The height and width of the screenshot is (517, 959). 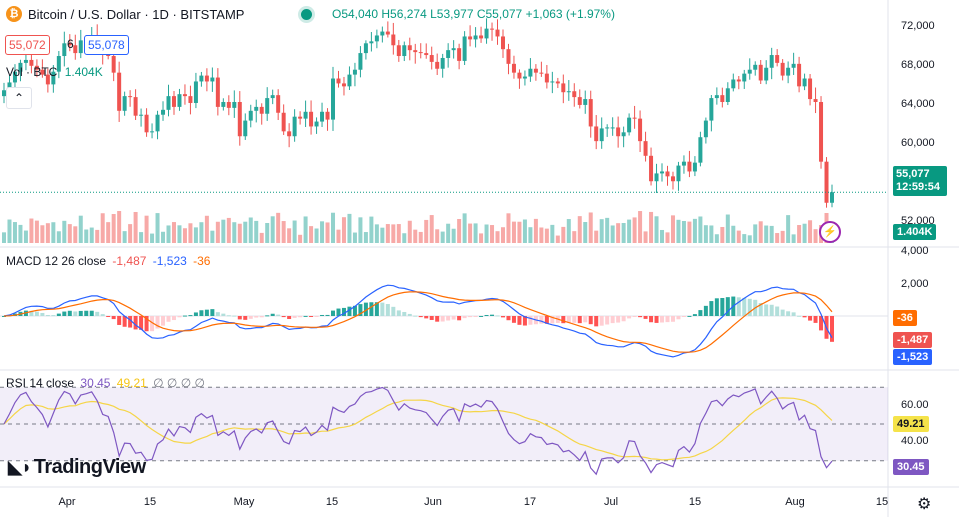 I want to click on settings-gear-icon: ⚙, so click(x=924, y=504).